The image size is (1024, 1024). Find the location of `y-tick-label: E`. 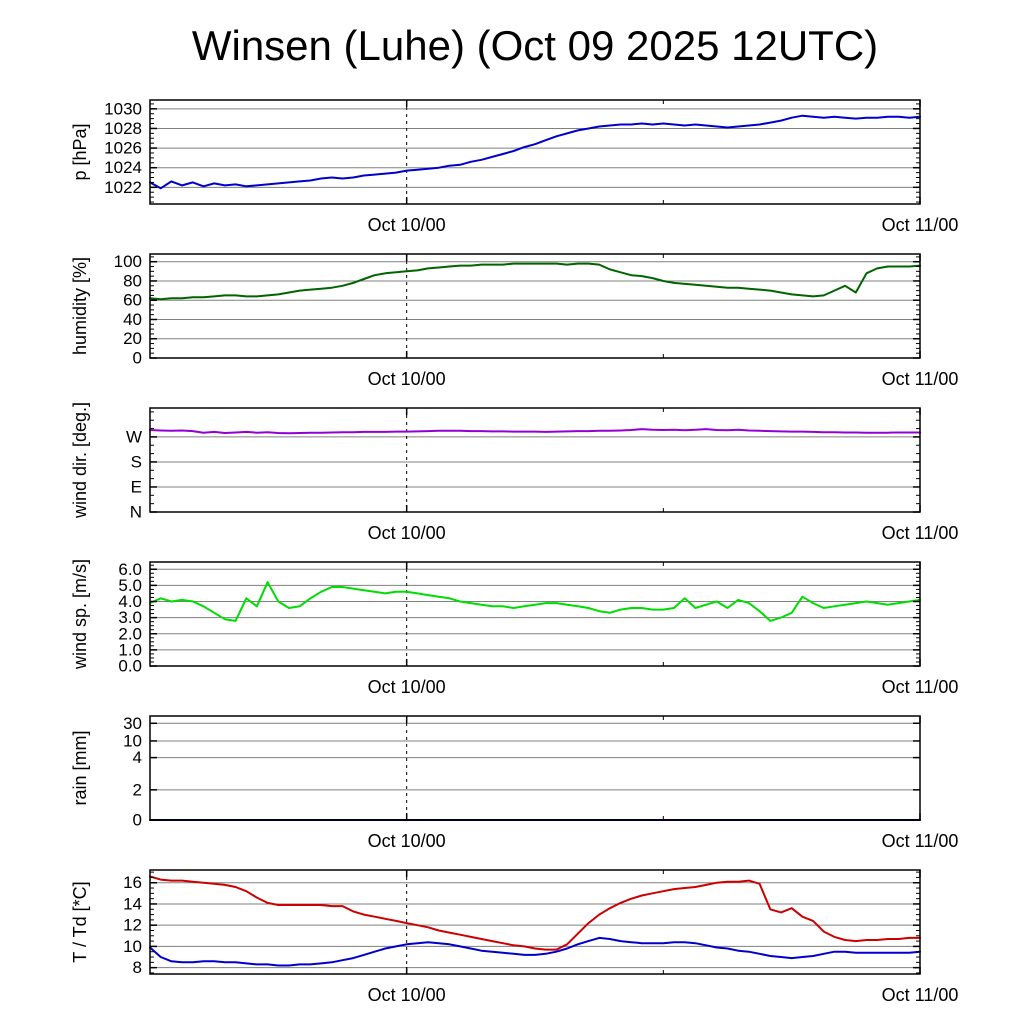

y-tick-label: E is located at coordinates (136, 486).